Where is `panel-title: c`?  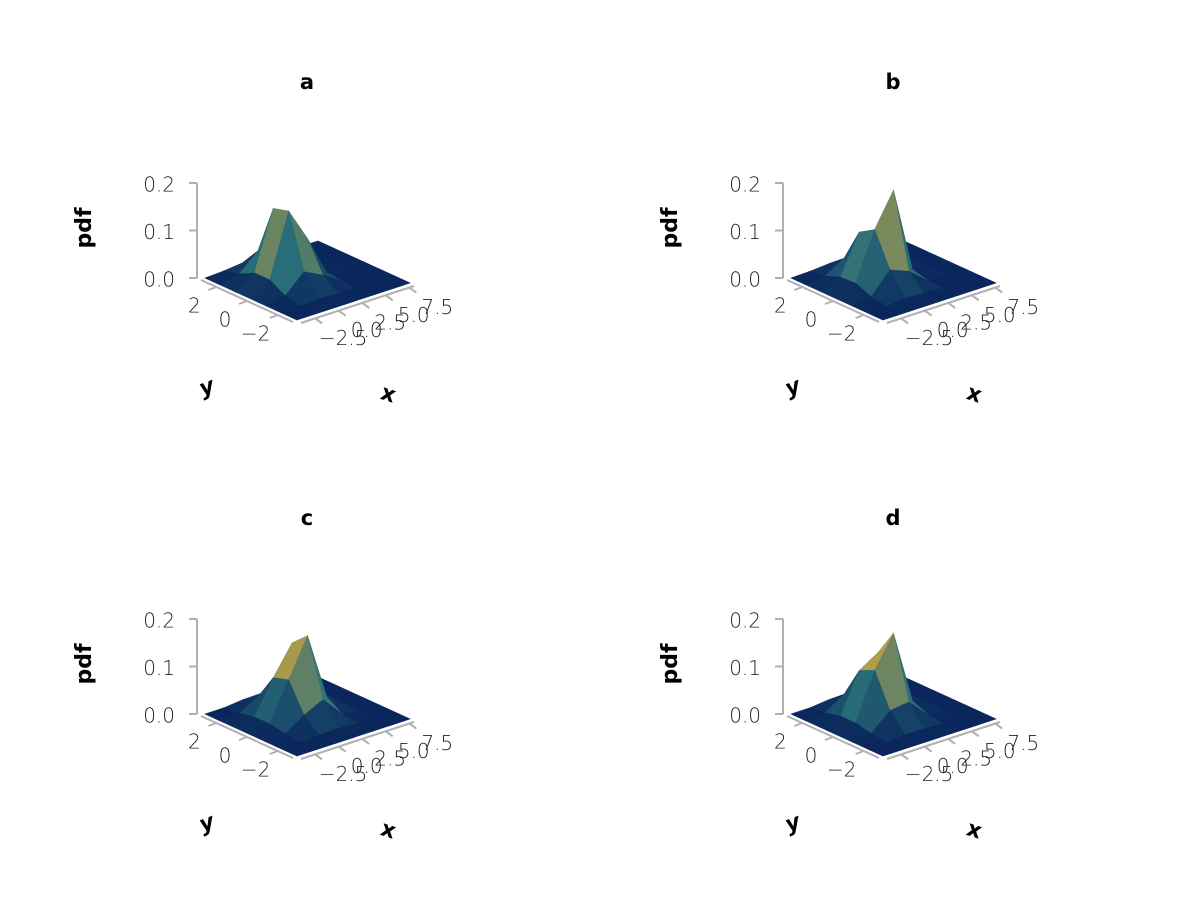
panel-title: c is located at coordinates (307, 518).